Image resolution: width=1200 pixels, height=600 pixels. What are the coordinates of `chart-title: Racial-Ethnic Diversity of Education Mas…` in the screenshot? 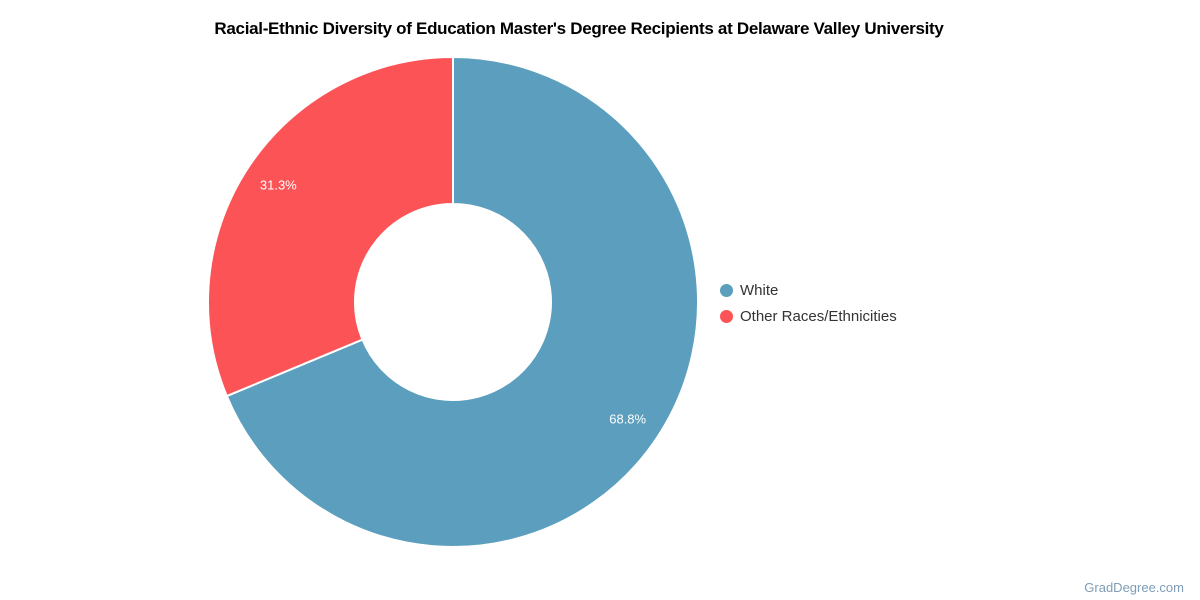 It's located at (579, 28).